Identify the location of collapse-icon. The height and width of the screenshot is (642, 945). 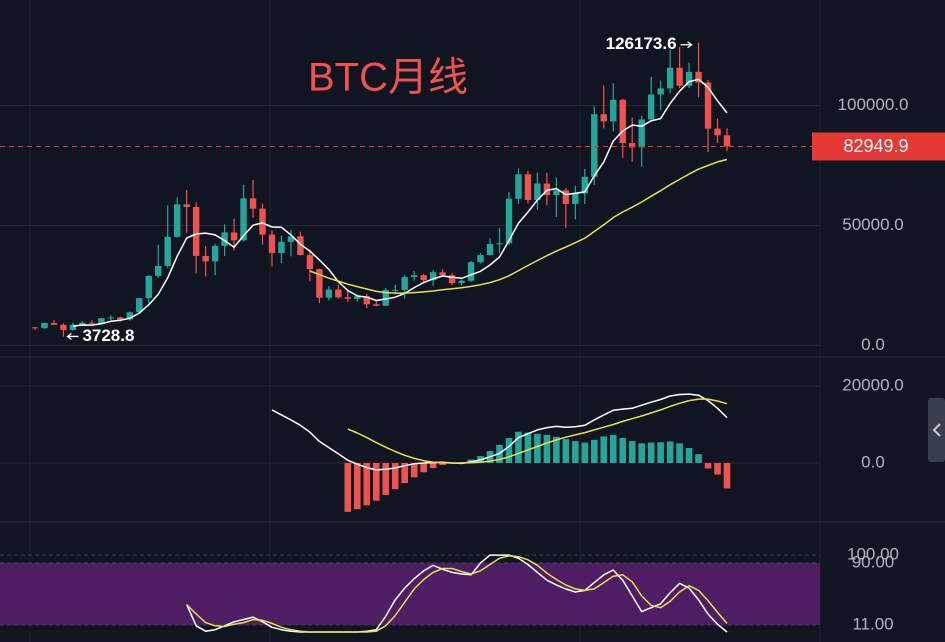
(936, 430).